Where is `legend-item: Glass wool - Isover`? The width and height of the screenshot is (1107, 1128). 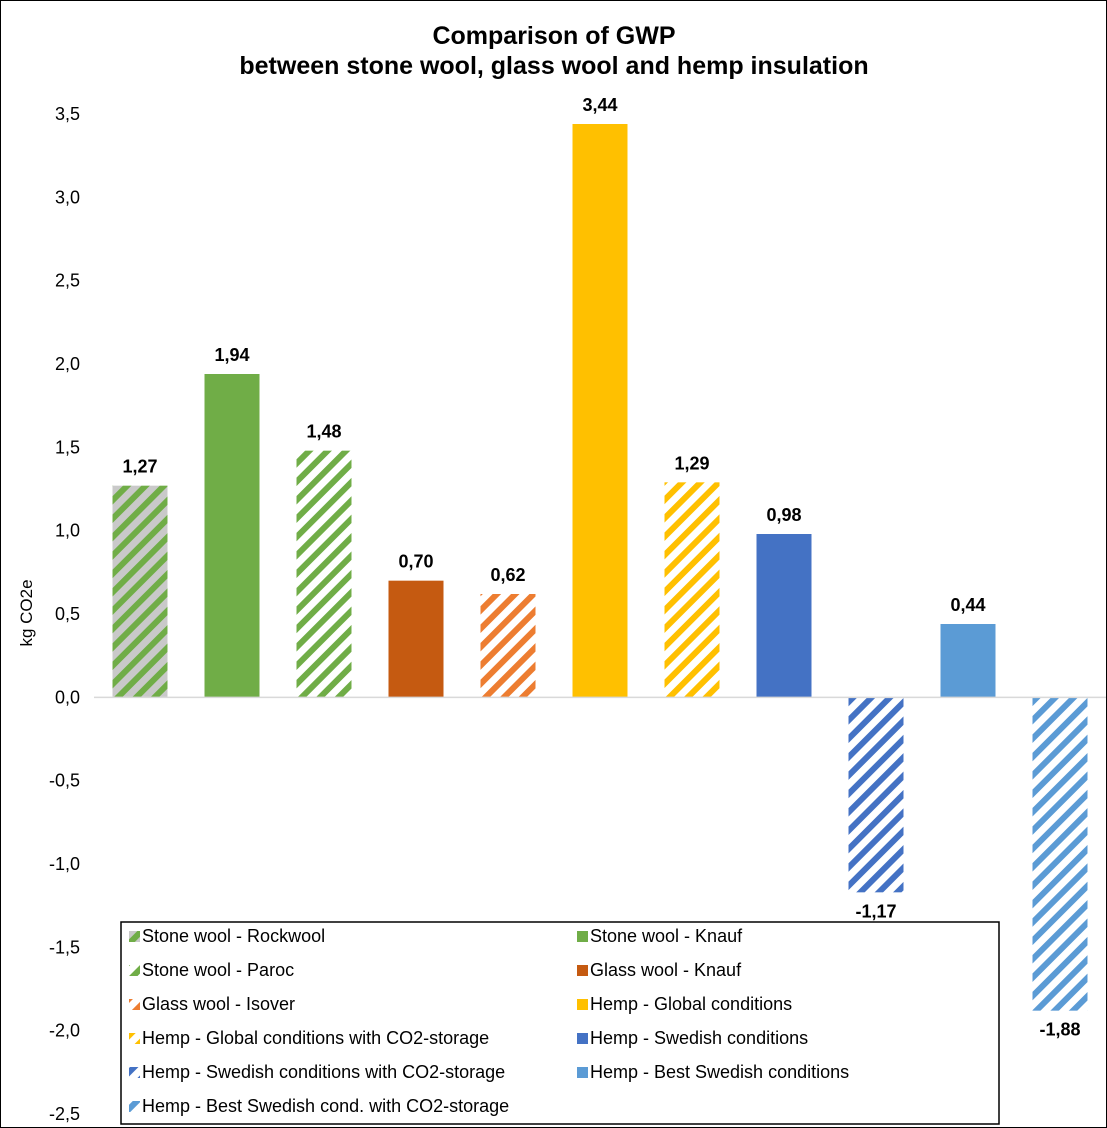 legend-item: Glass wool - Isover is located at coordinates (212, 1004).